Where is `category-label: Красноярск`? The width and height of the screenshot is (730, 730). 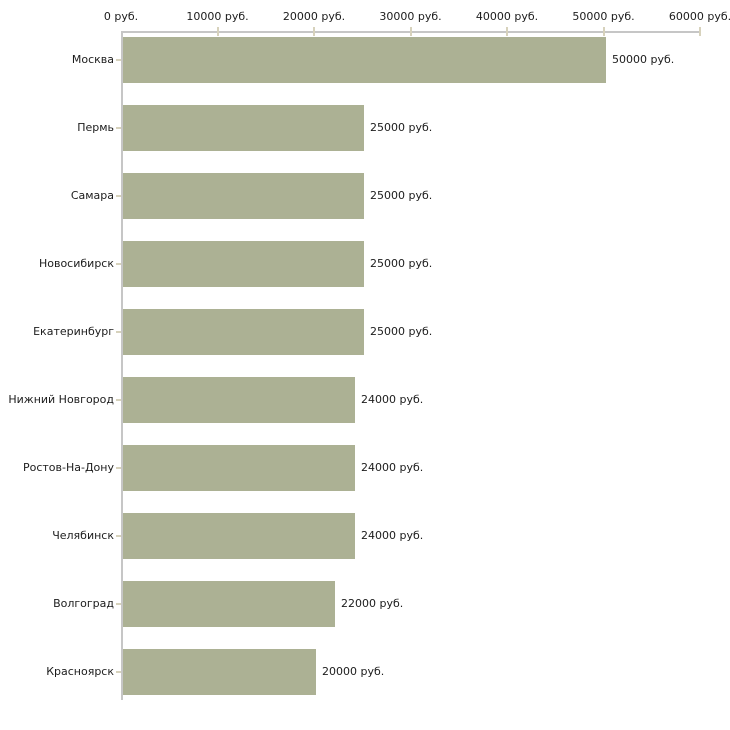
category-label: Красноярск is located at coordinates (80, 671).